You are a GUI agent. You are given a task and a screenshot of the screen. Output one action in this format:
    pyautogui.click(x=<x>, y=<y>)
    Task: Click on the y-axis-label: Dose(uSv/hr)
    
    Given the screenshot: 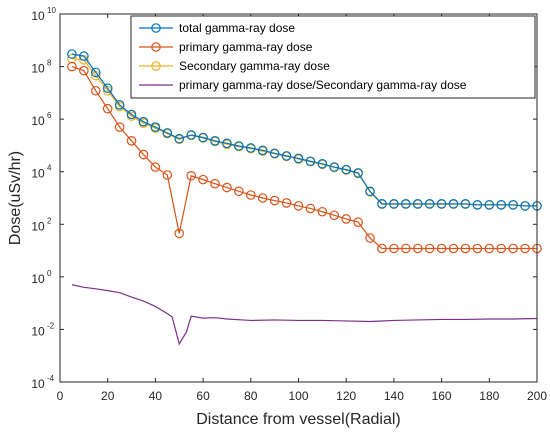 What is the action you would take?
    pyautogui.click(x=15, y=198)
    